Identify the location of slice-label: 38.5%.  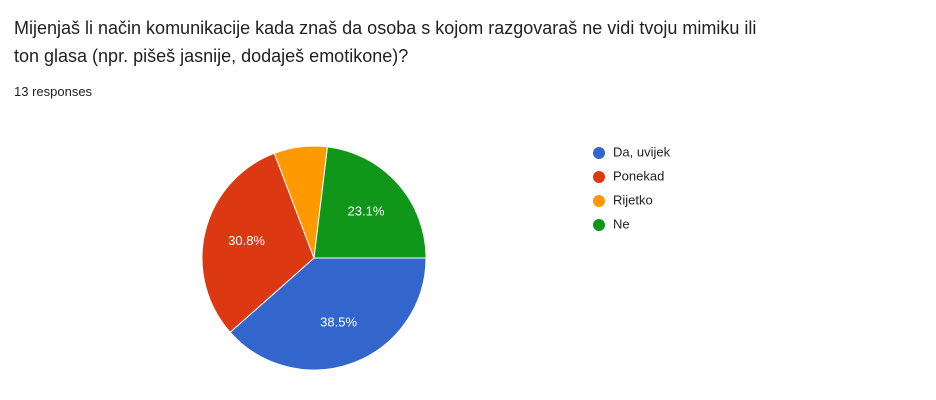
(338, 321).